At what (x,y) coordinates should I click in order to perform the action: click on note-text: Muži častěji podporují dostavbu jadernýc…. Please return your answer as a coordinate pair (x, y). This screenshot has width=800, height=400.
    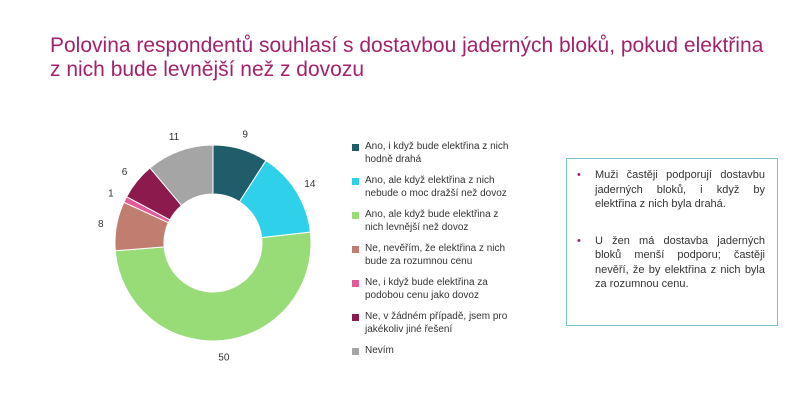
    Looking at the image, I should click on (680, 189).